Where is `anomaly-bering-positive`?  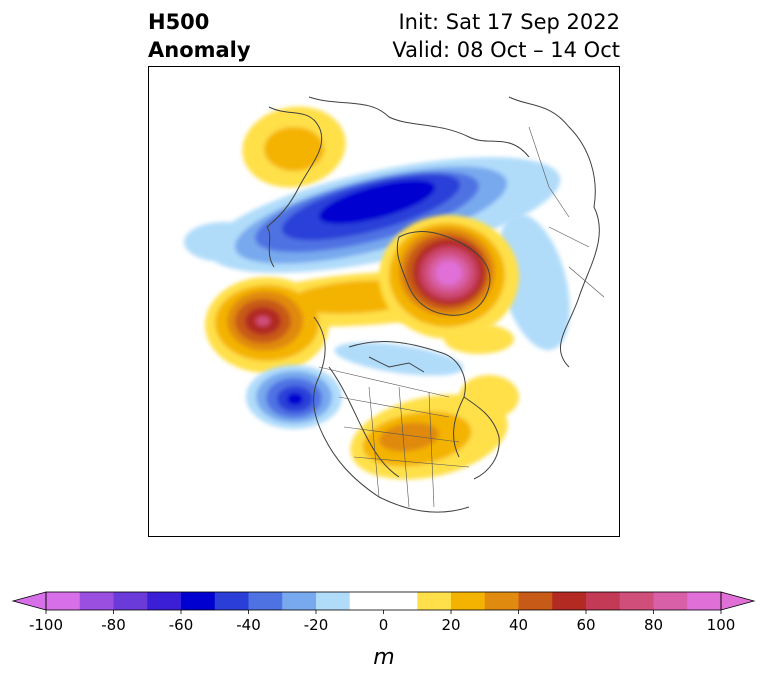
anomaly-bering-positive is located at coordinates (294, 147).